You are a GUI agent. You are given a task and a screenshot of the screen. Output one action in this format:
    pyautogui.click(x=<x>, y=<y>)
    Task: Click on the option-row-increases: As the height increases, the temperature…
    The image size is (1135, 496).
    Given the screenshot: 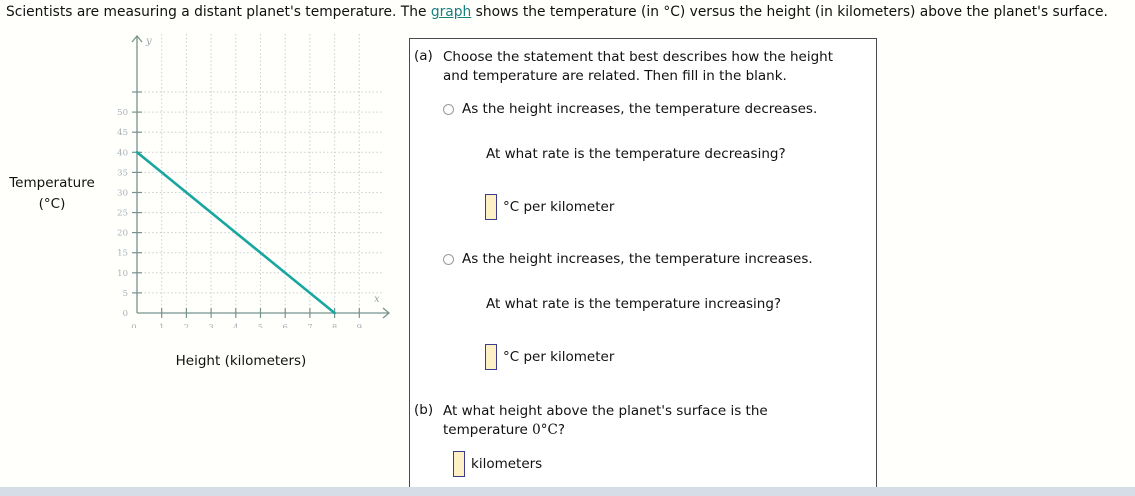 What is the action you would take?
    pyautogui.click(x=628, y=259)
    